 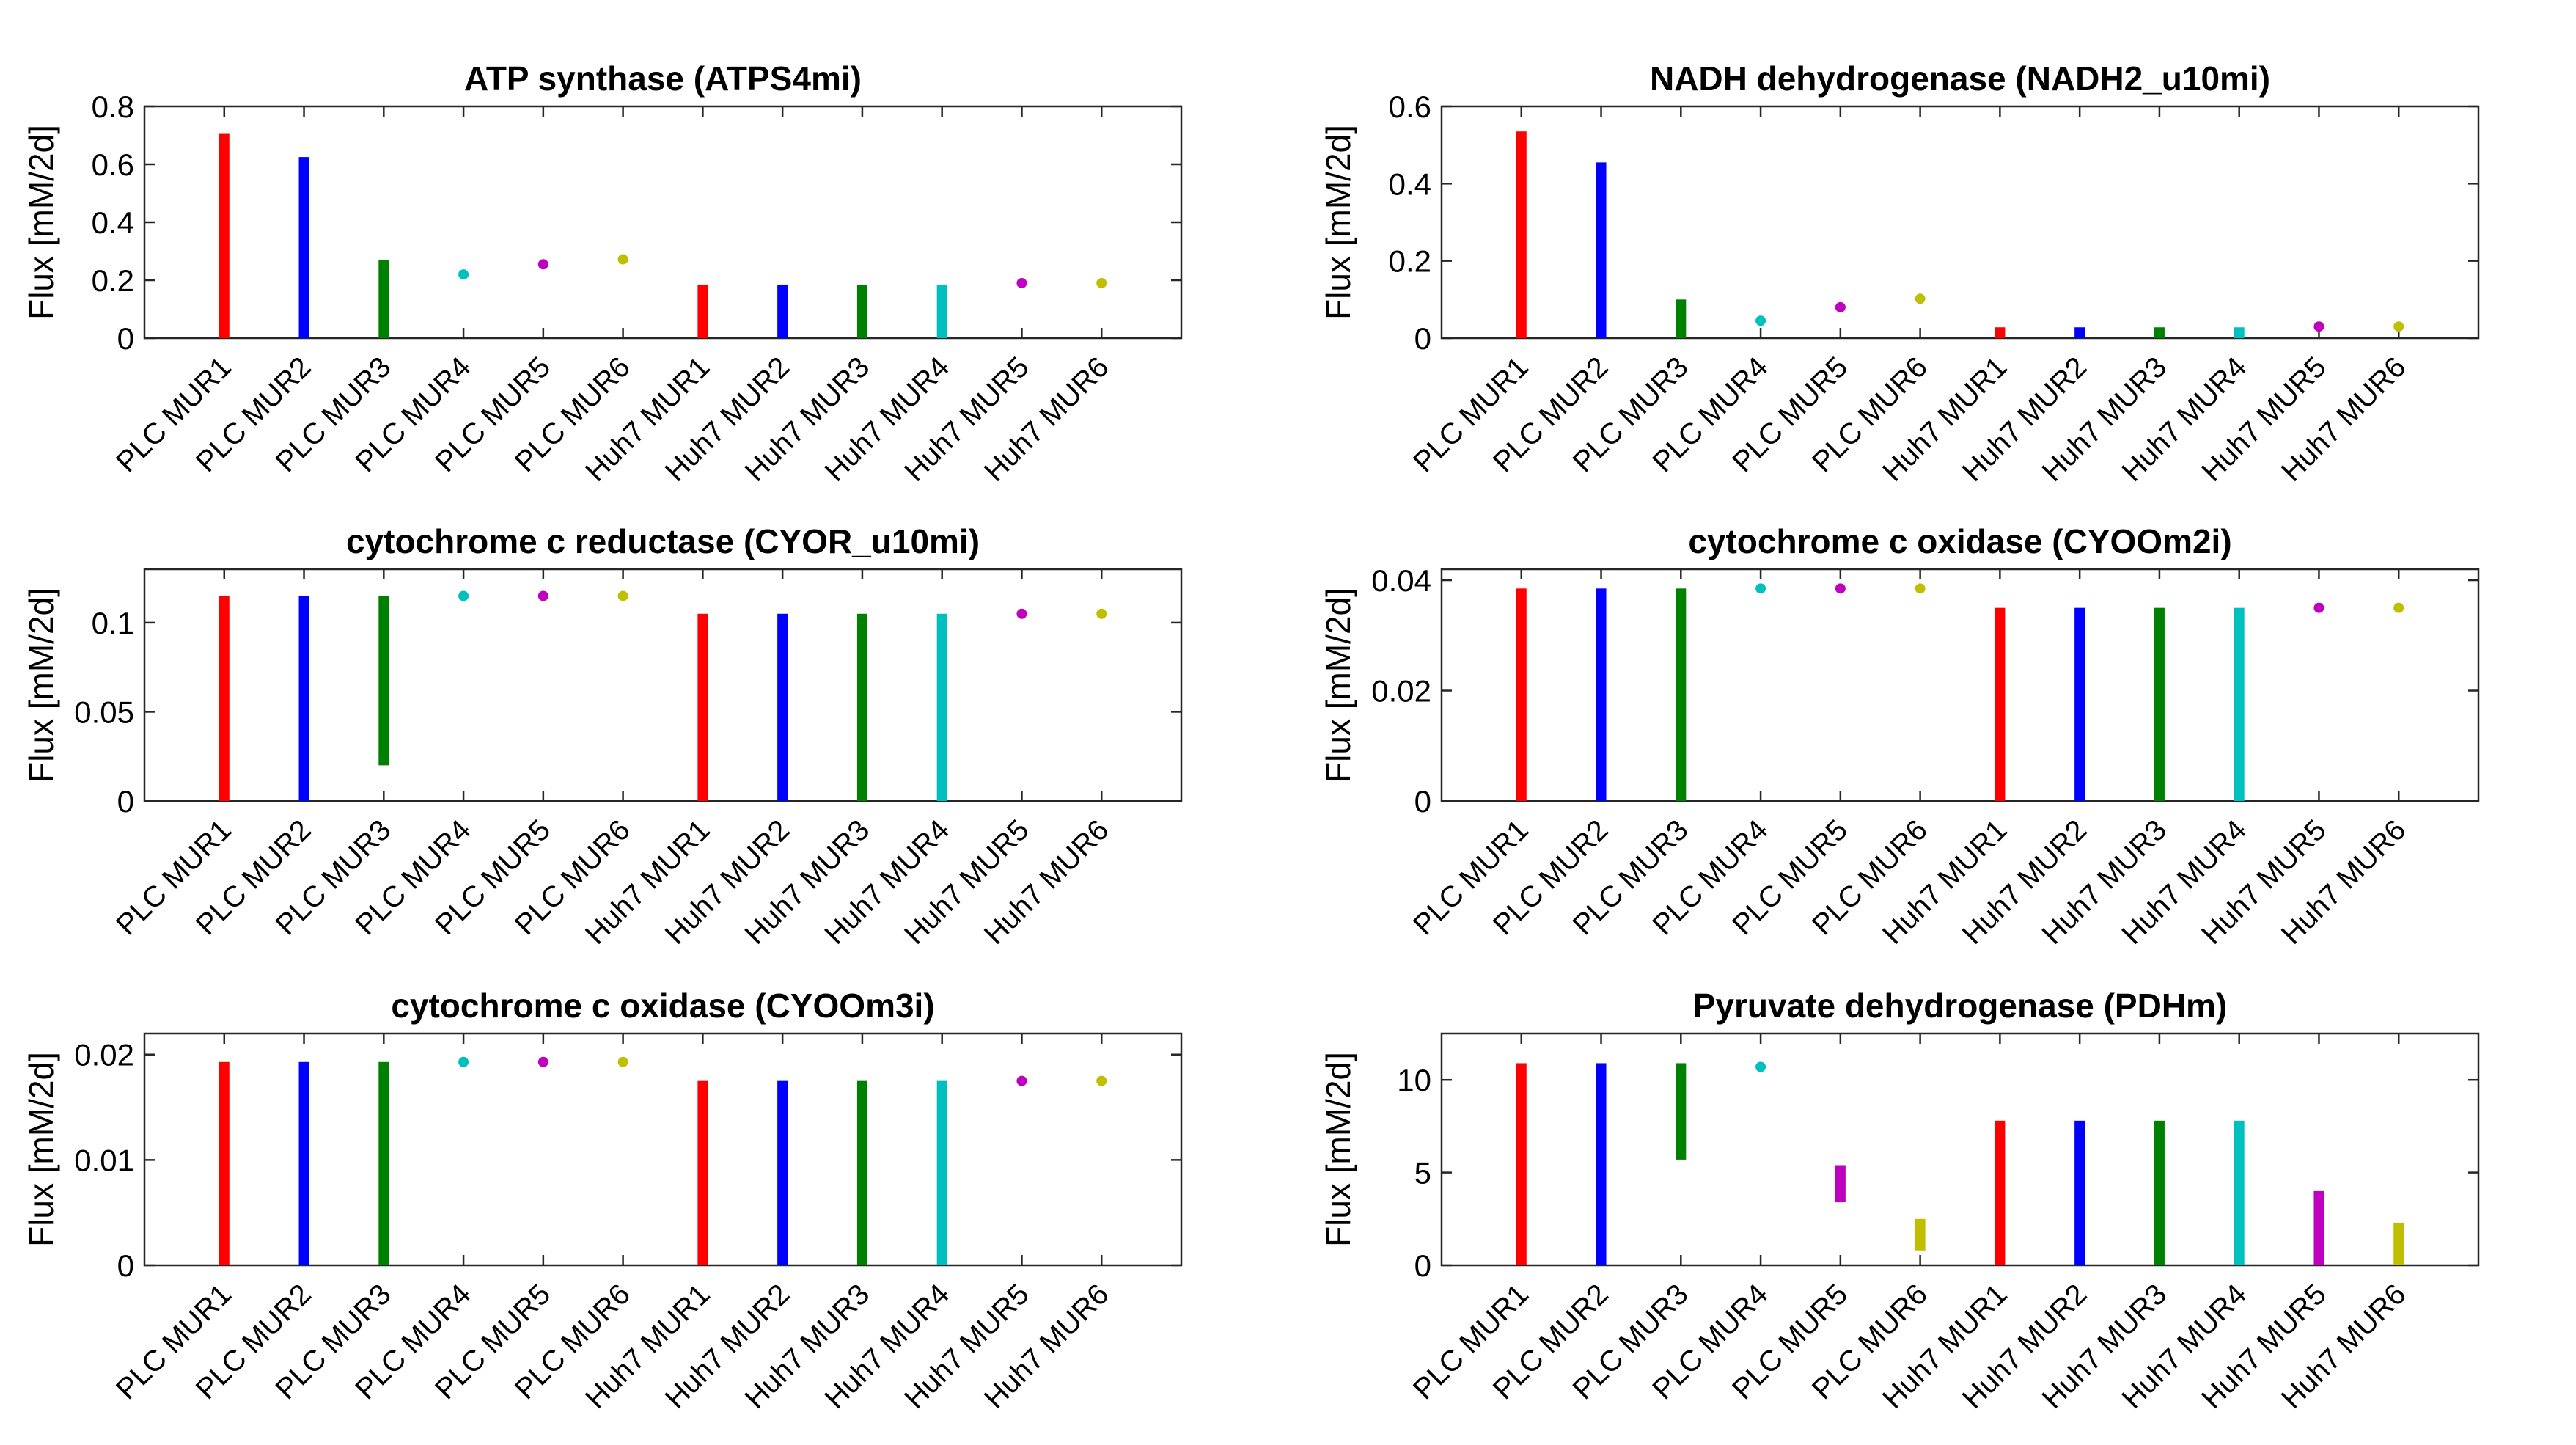 What do you see at coordinates (104, 712) in the screenshot?
I see `y-tick-label: 0.05` at bounding box center [104, 712].